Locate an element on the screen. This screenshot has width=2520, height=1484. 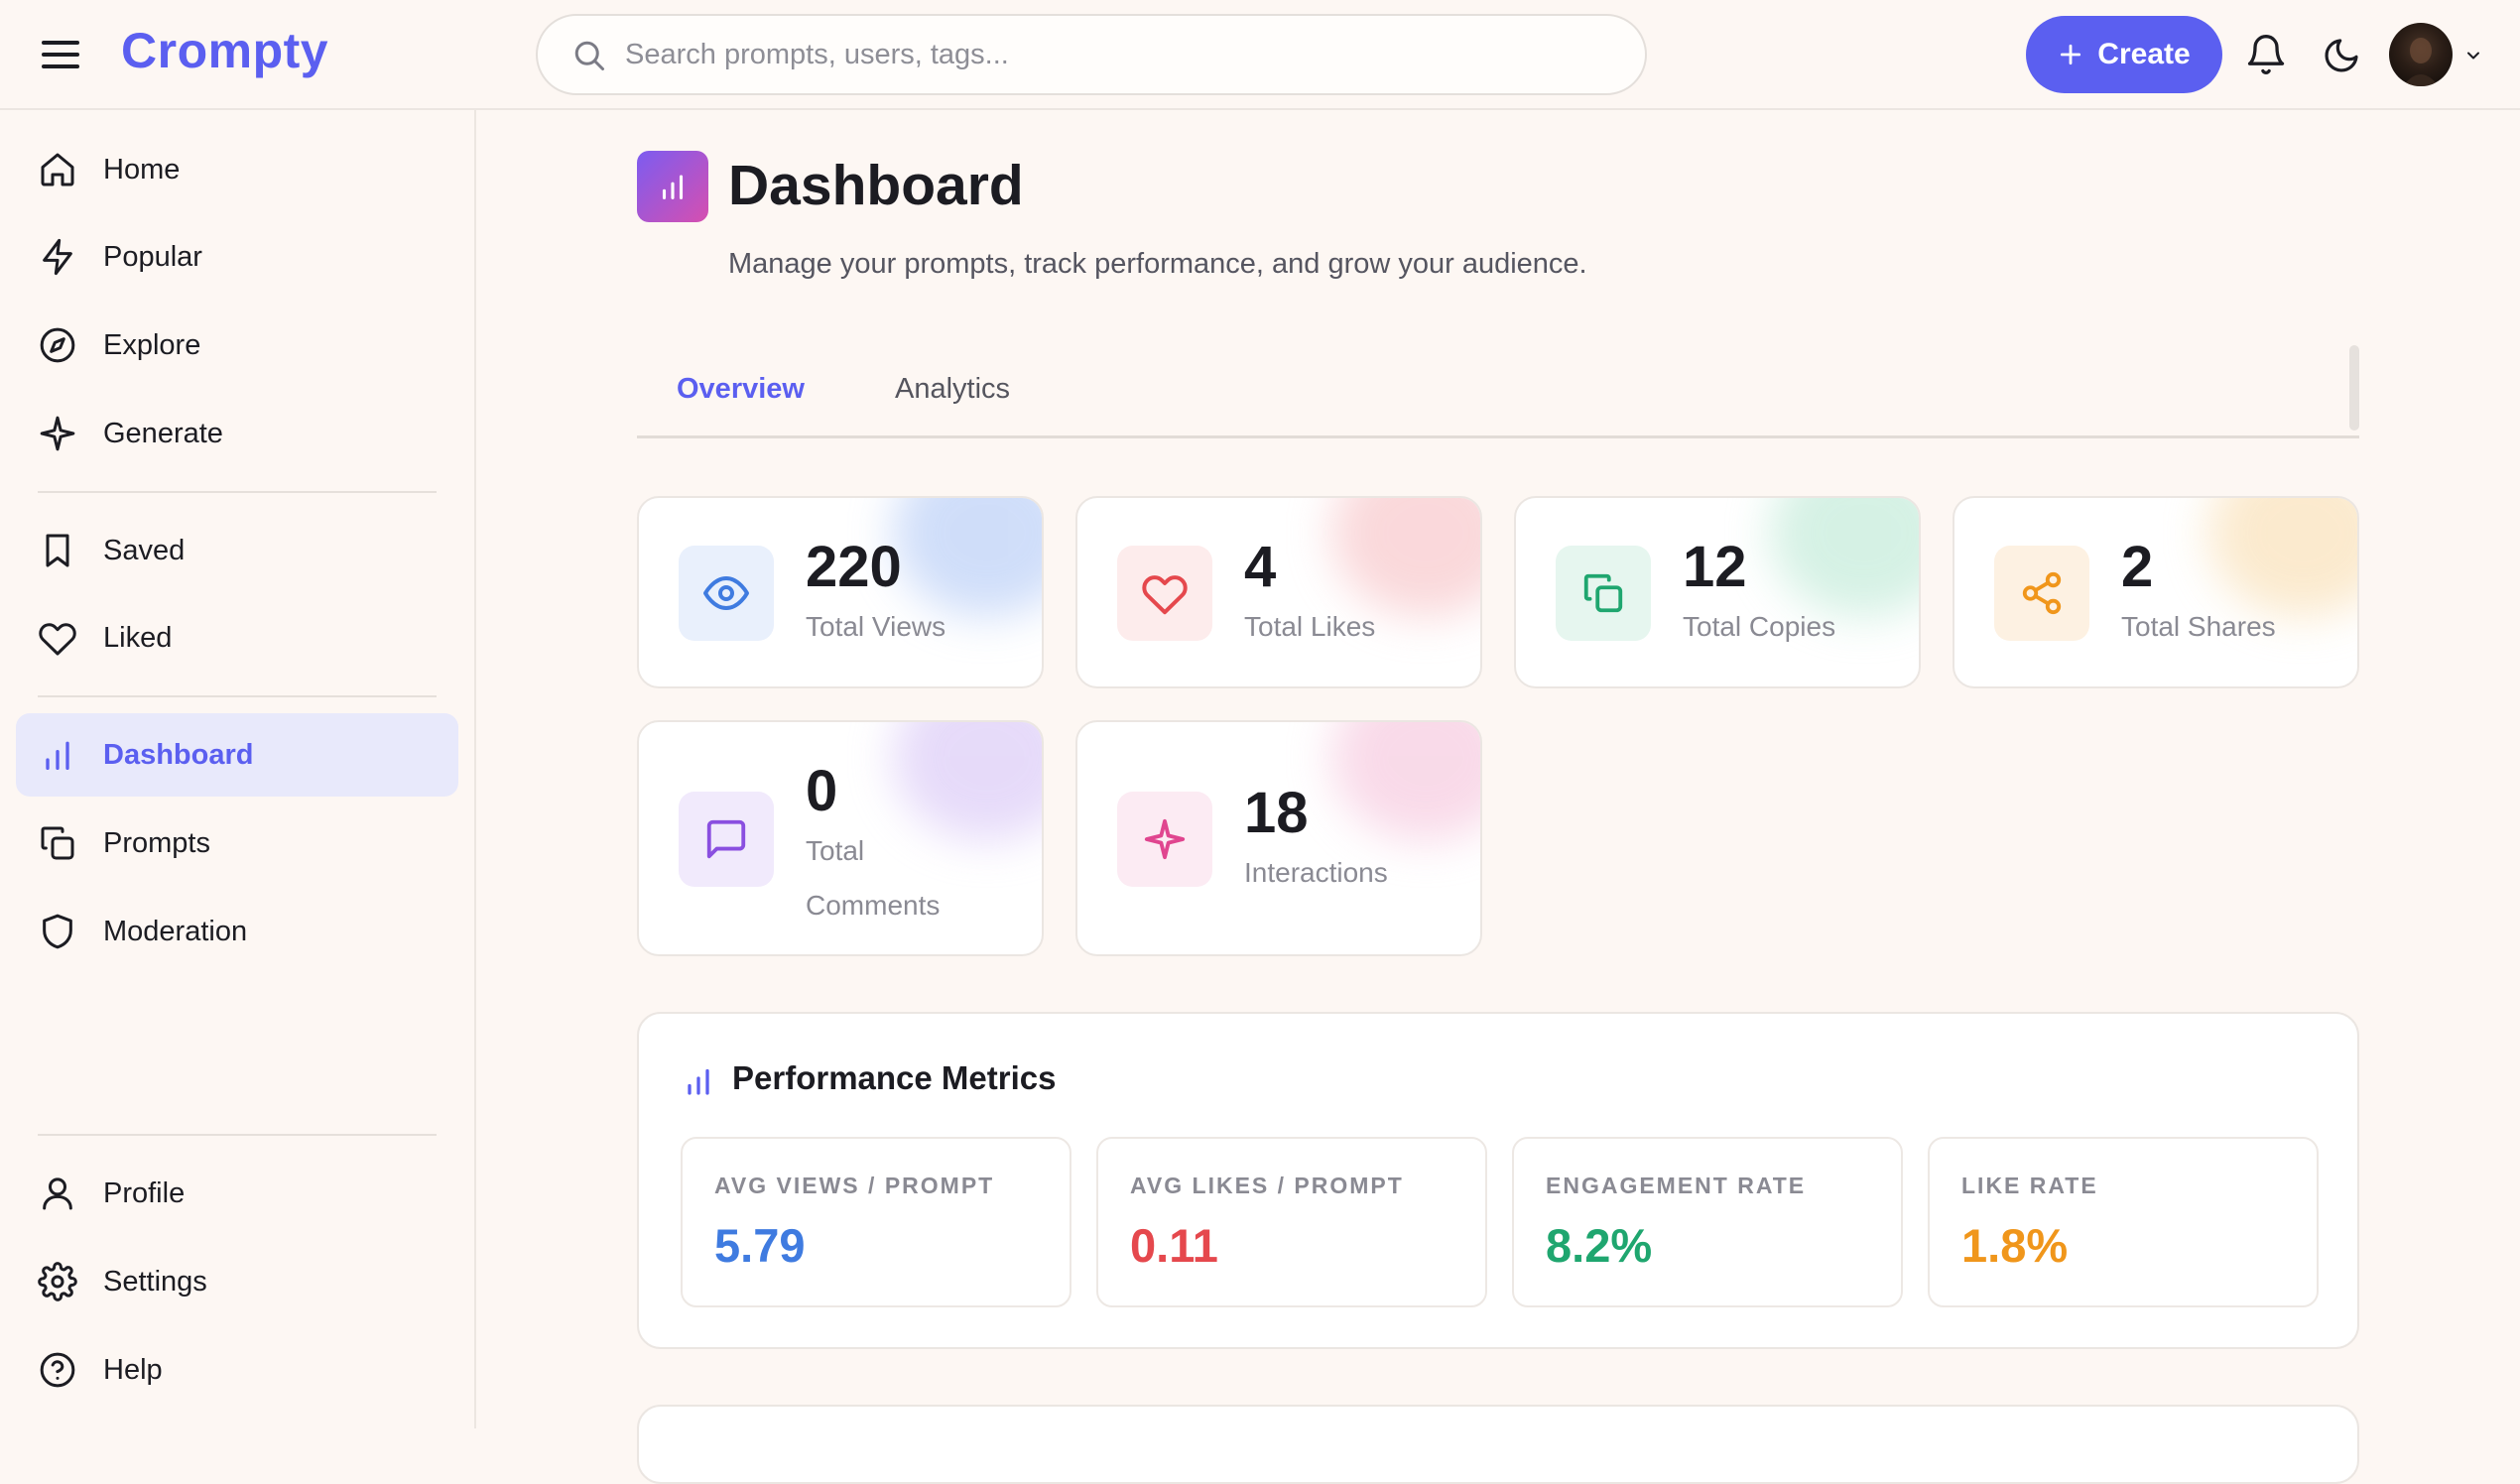
metric-value: 0.11 is located at coordinates (1174, 1245).